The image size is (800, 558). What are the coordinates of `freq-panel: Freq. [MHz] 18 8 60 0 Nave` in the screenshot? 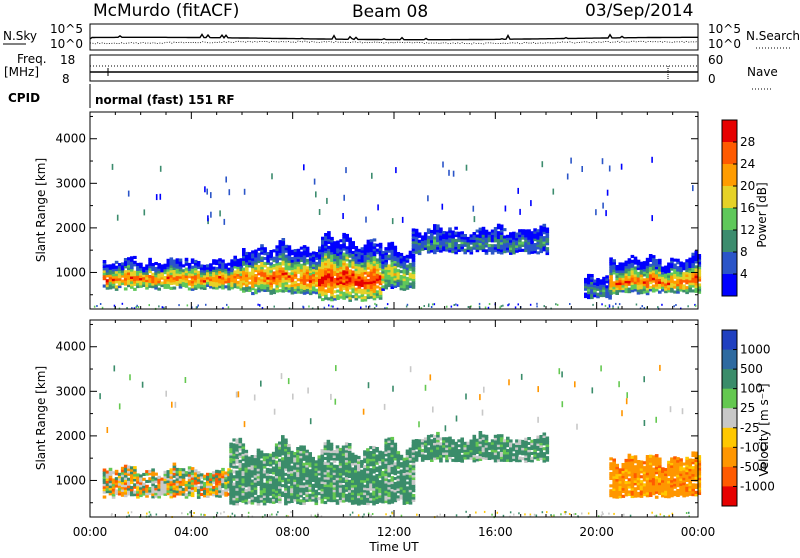 It's located at (391, 70).